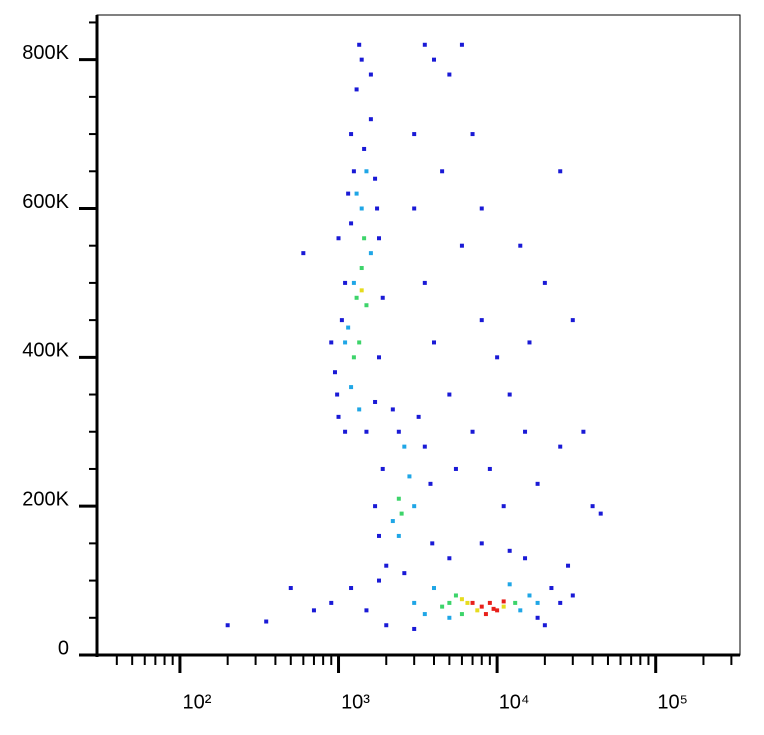 The width and height of the screenshot is (764, 735). What do you see at coordinates (45, 351) in the screenshot?
I see `y-tick-label: 400K` at bounding box center [45, 351].